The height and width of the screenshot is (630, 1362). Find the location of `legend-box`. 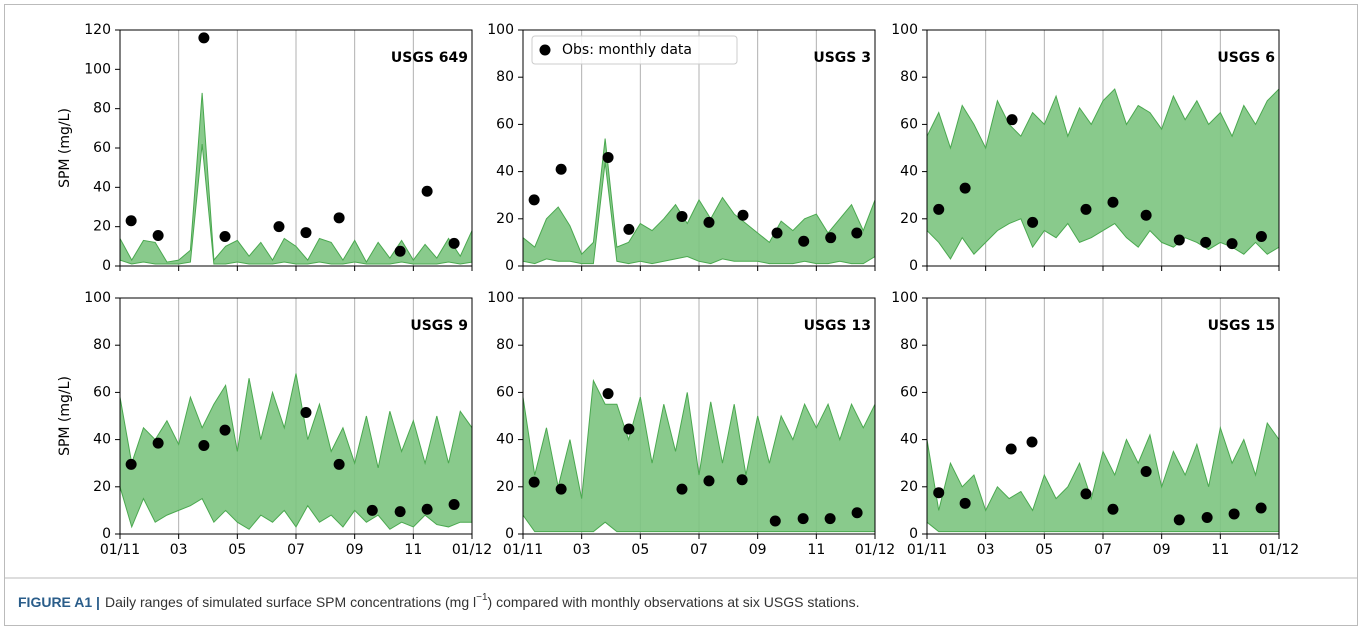

legend-box is located at coordinates (634, 50).